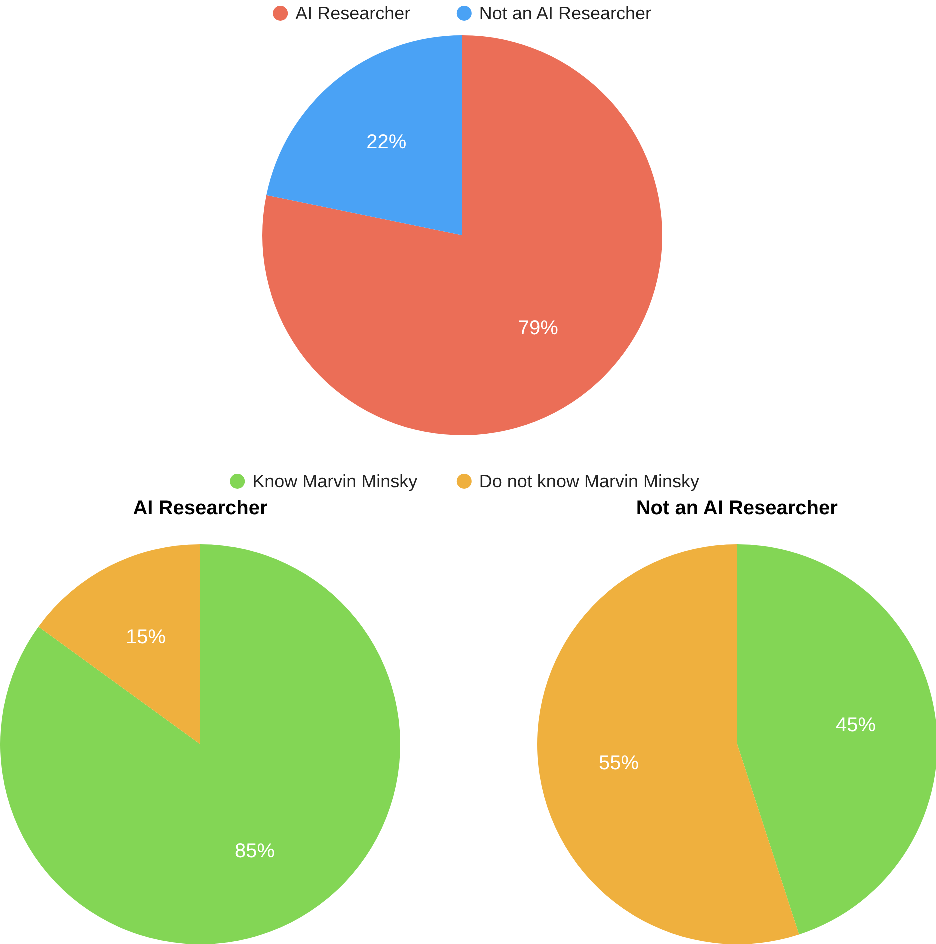 The width and height of the screenshot is (936, 944). Describe the element at coordinates (589, 482) in the screenshot. I see `legend-label: Do not know Marvin Minsky` at that location.